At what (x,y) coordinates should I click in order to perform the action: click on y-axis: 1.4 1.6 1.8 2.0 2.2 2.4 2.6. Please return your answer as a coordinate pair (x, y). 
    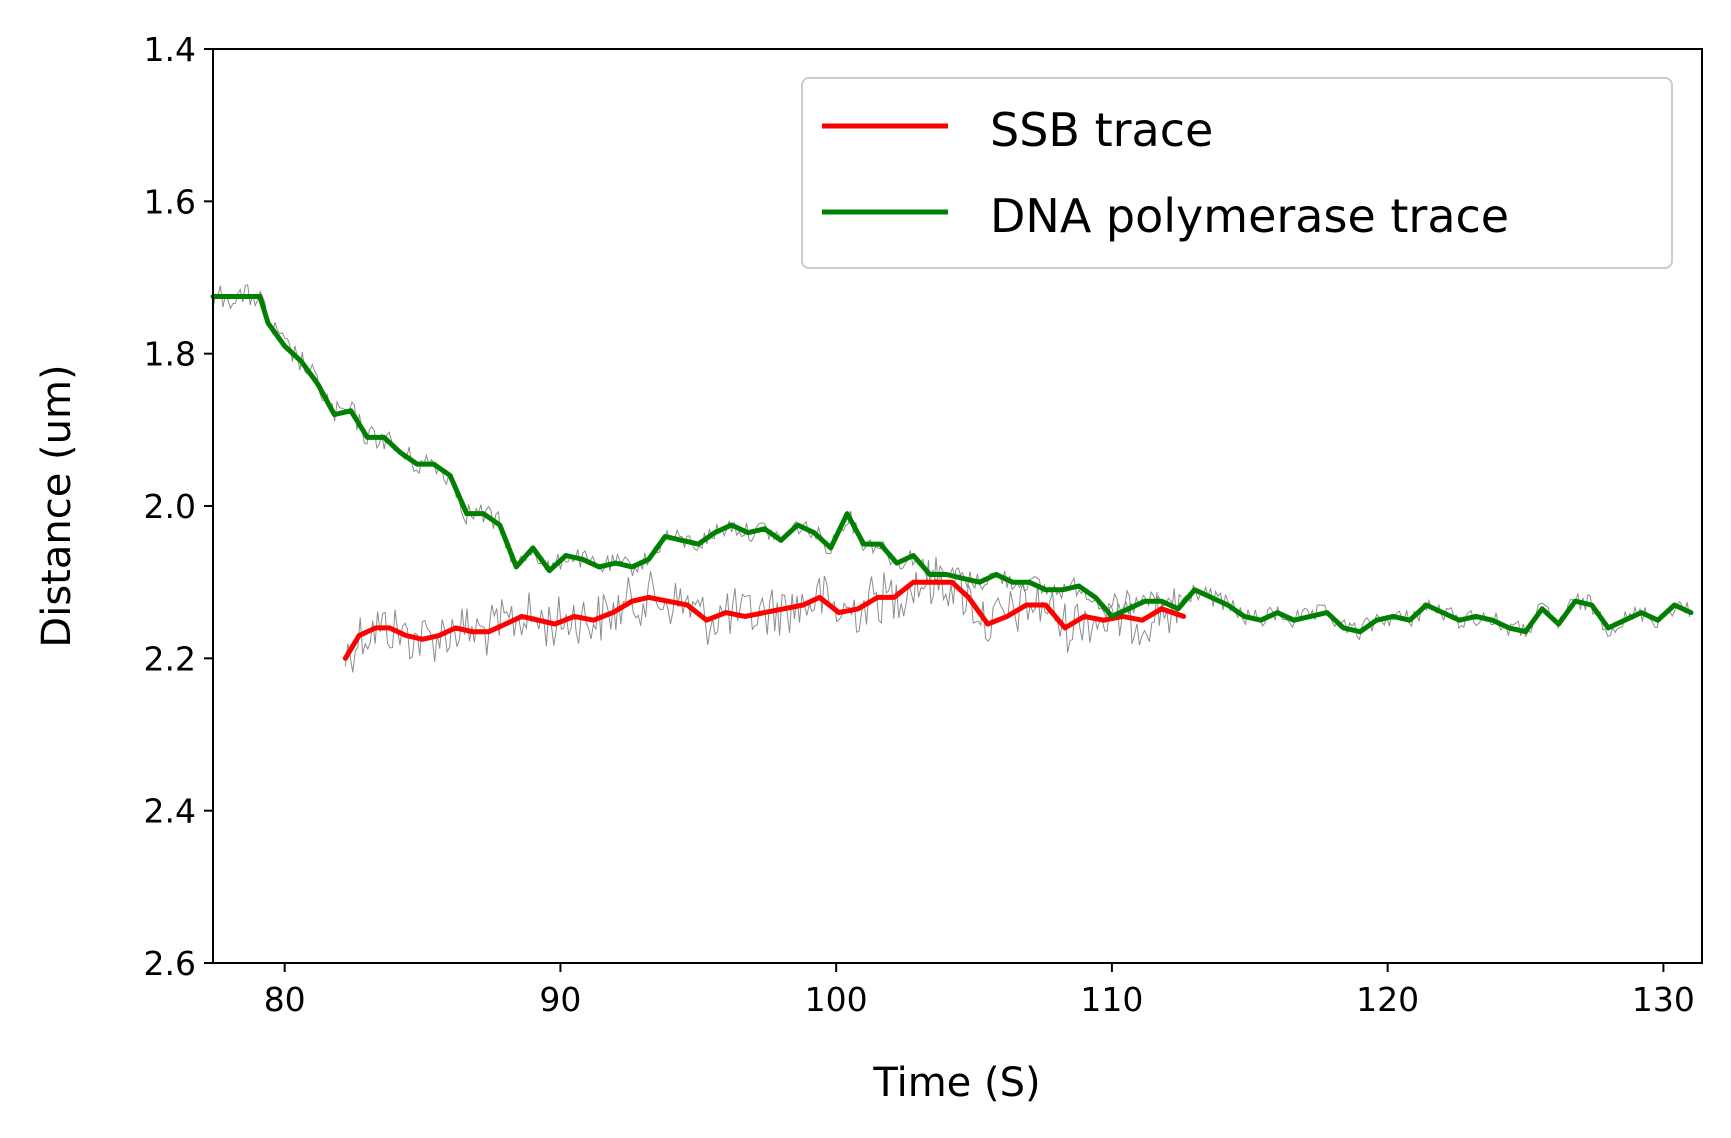
    Looking at the image, I should click on (178, 506).